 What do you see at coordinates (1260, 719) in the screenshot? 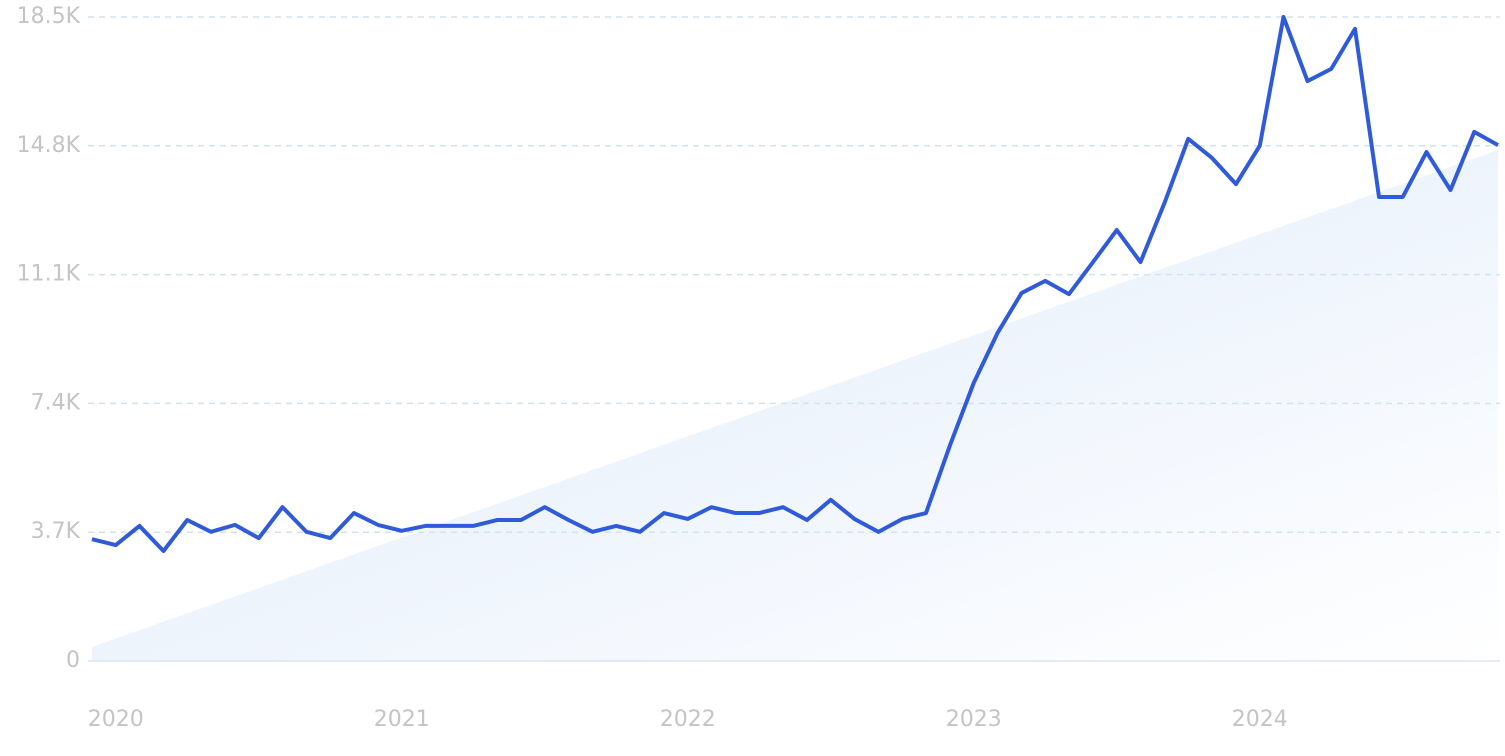
I see `x-tick-label: 2024` at bounding box center [1260, 719].